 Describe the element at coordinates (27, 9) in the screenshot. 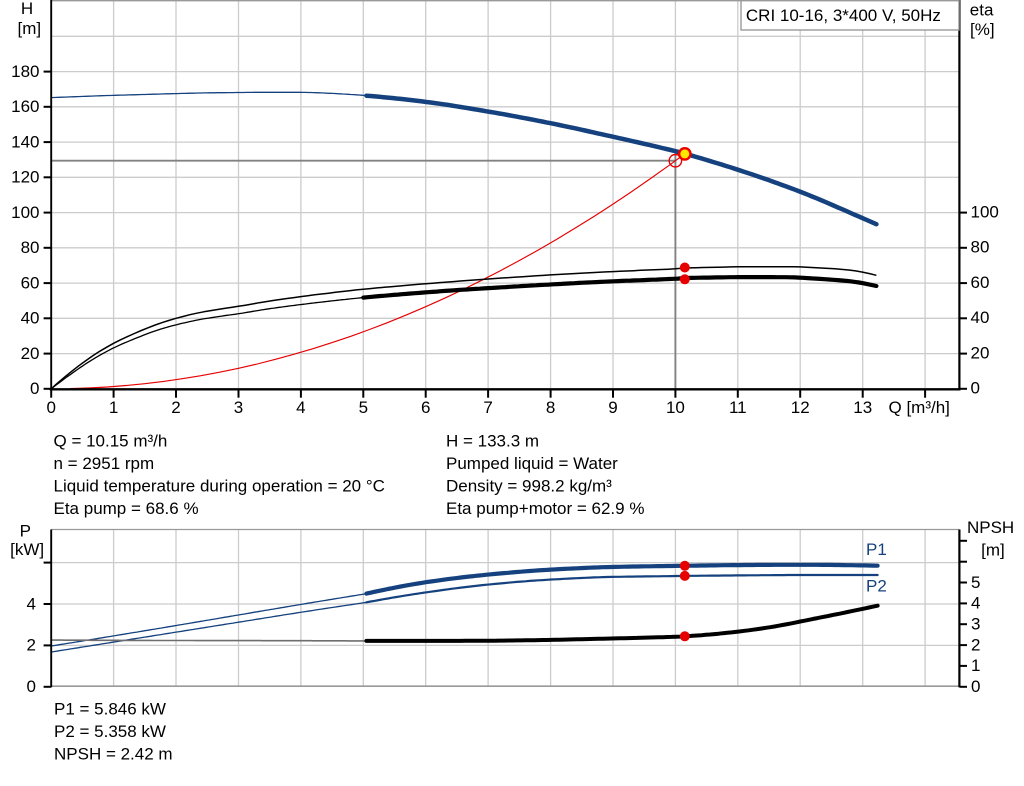

I see `svg-text: H` at that location.